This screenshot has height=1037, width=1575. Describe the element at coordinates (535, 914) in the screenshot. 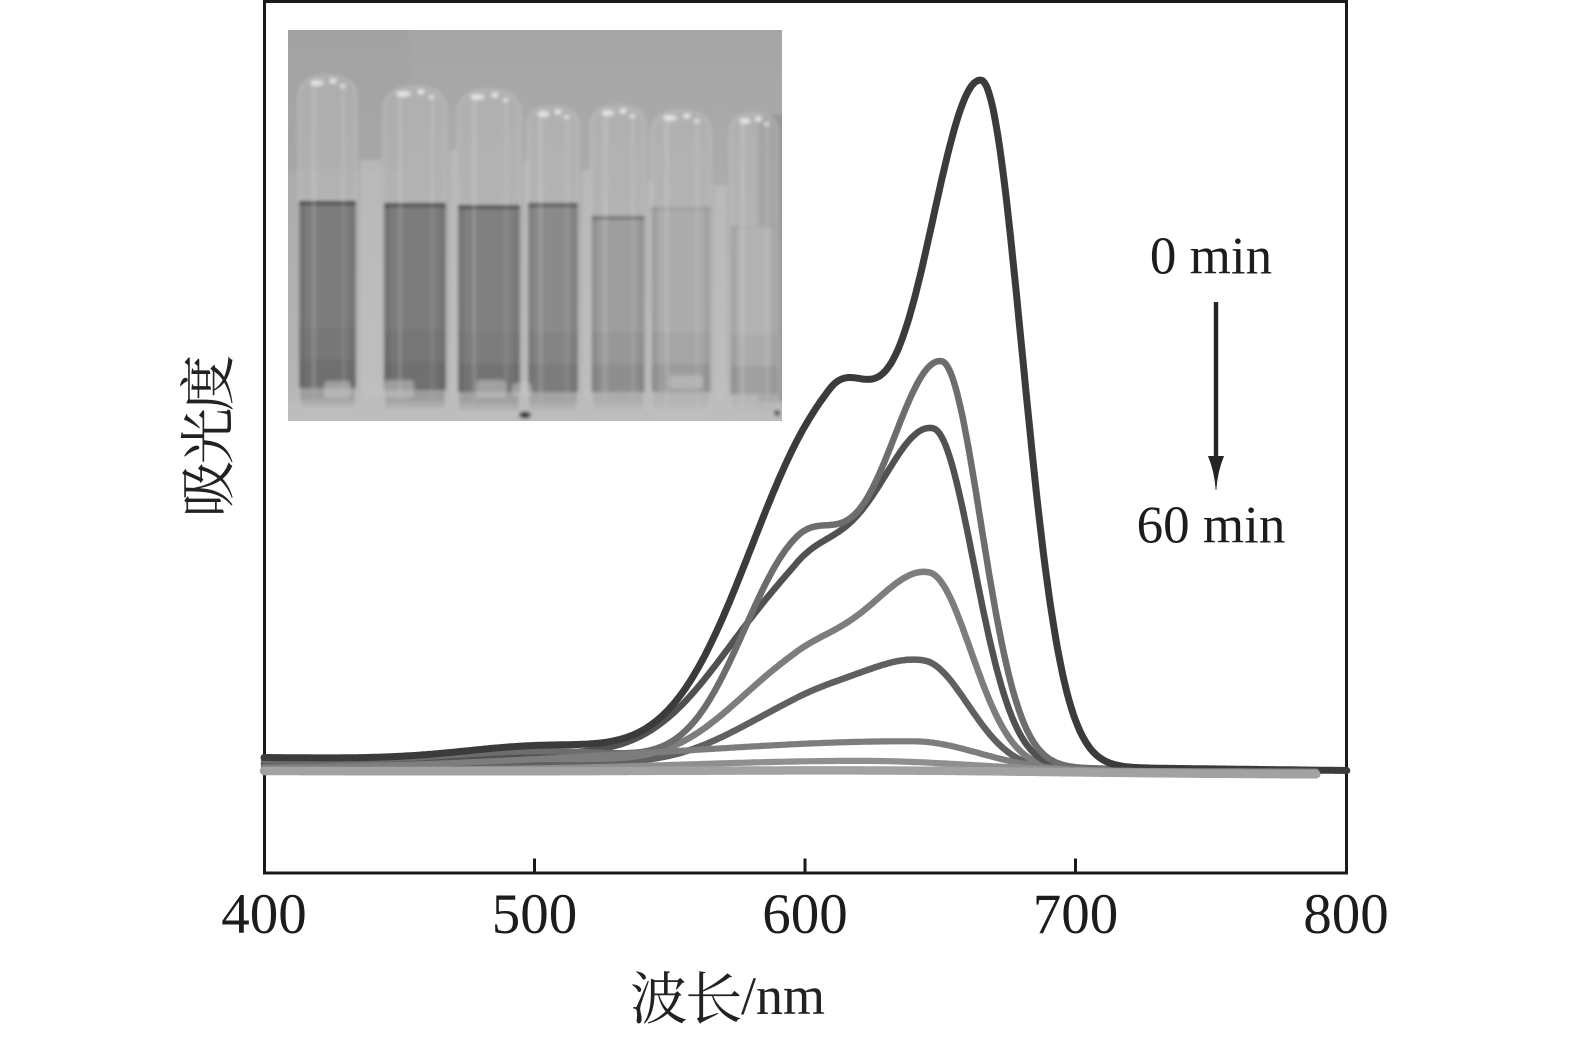

I see `svg-text: 500` at that location.